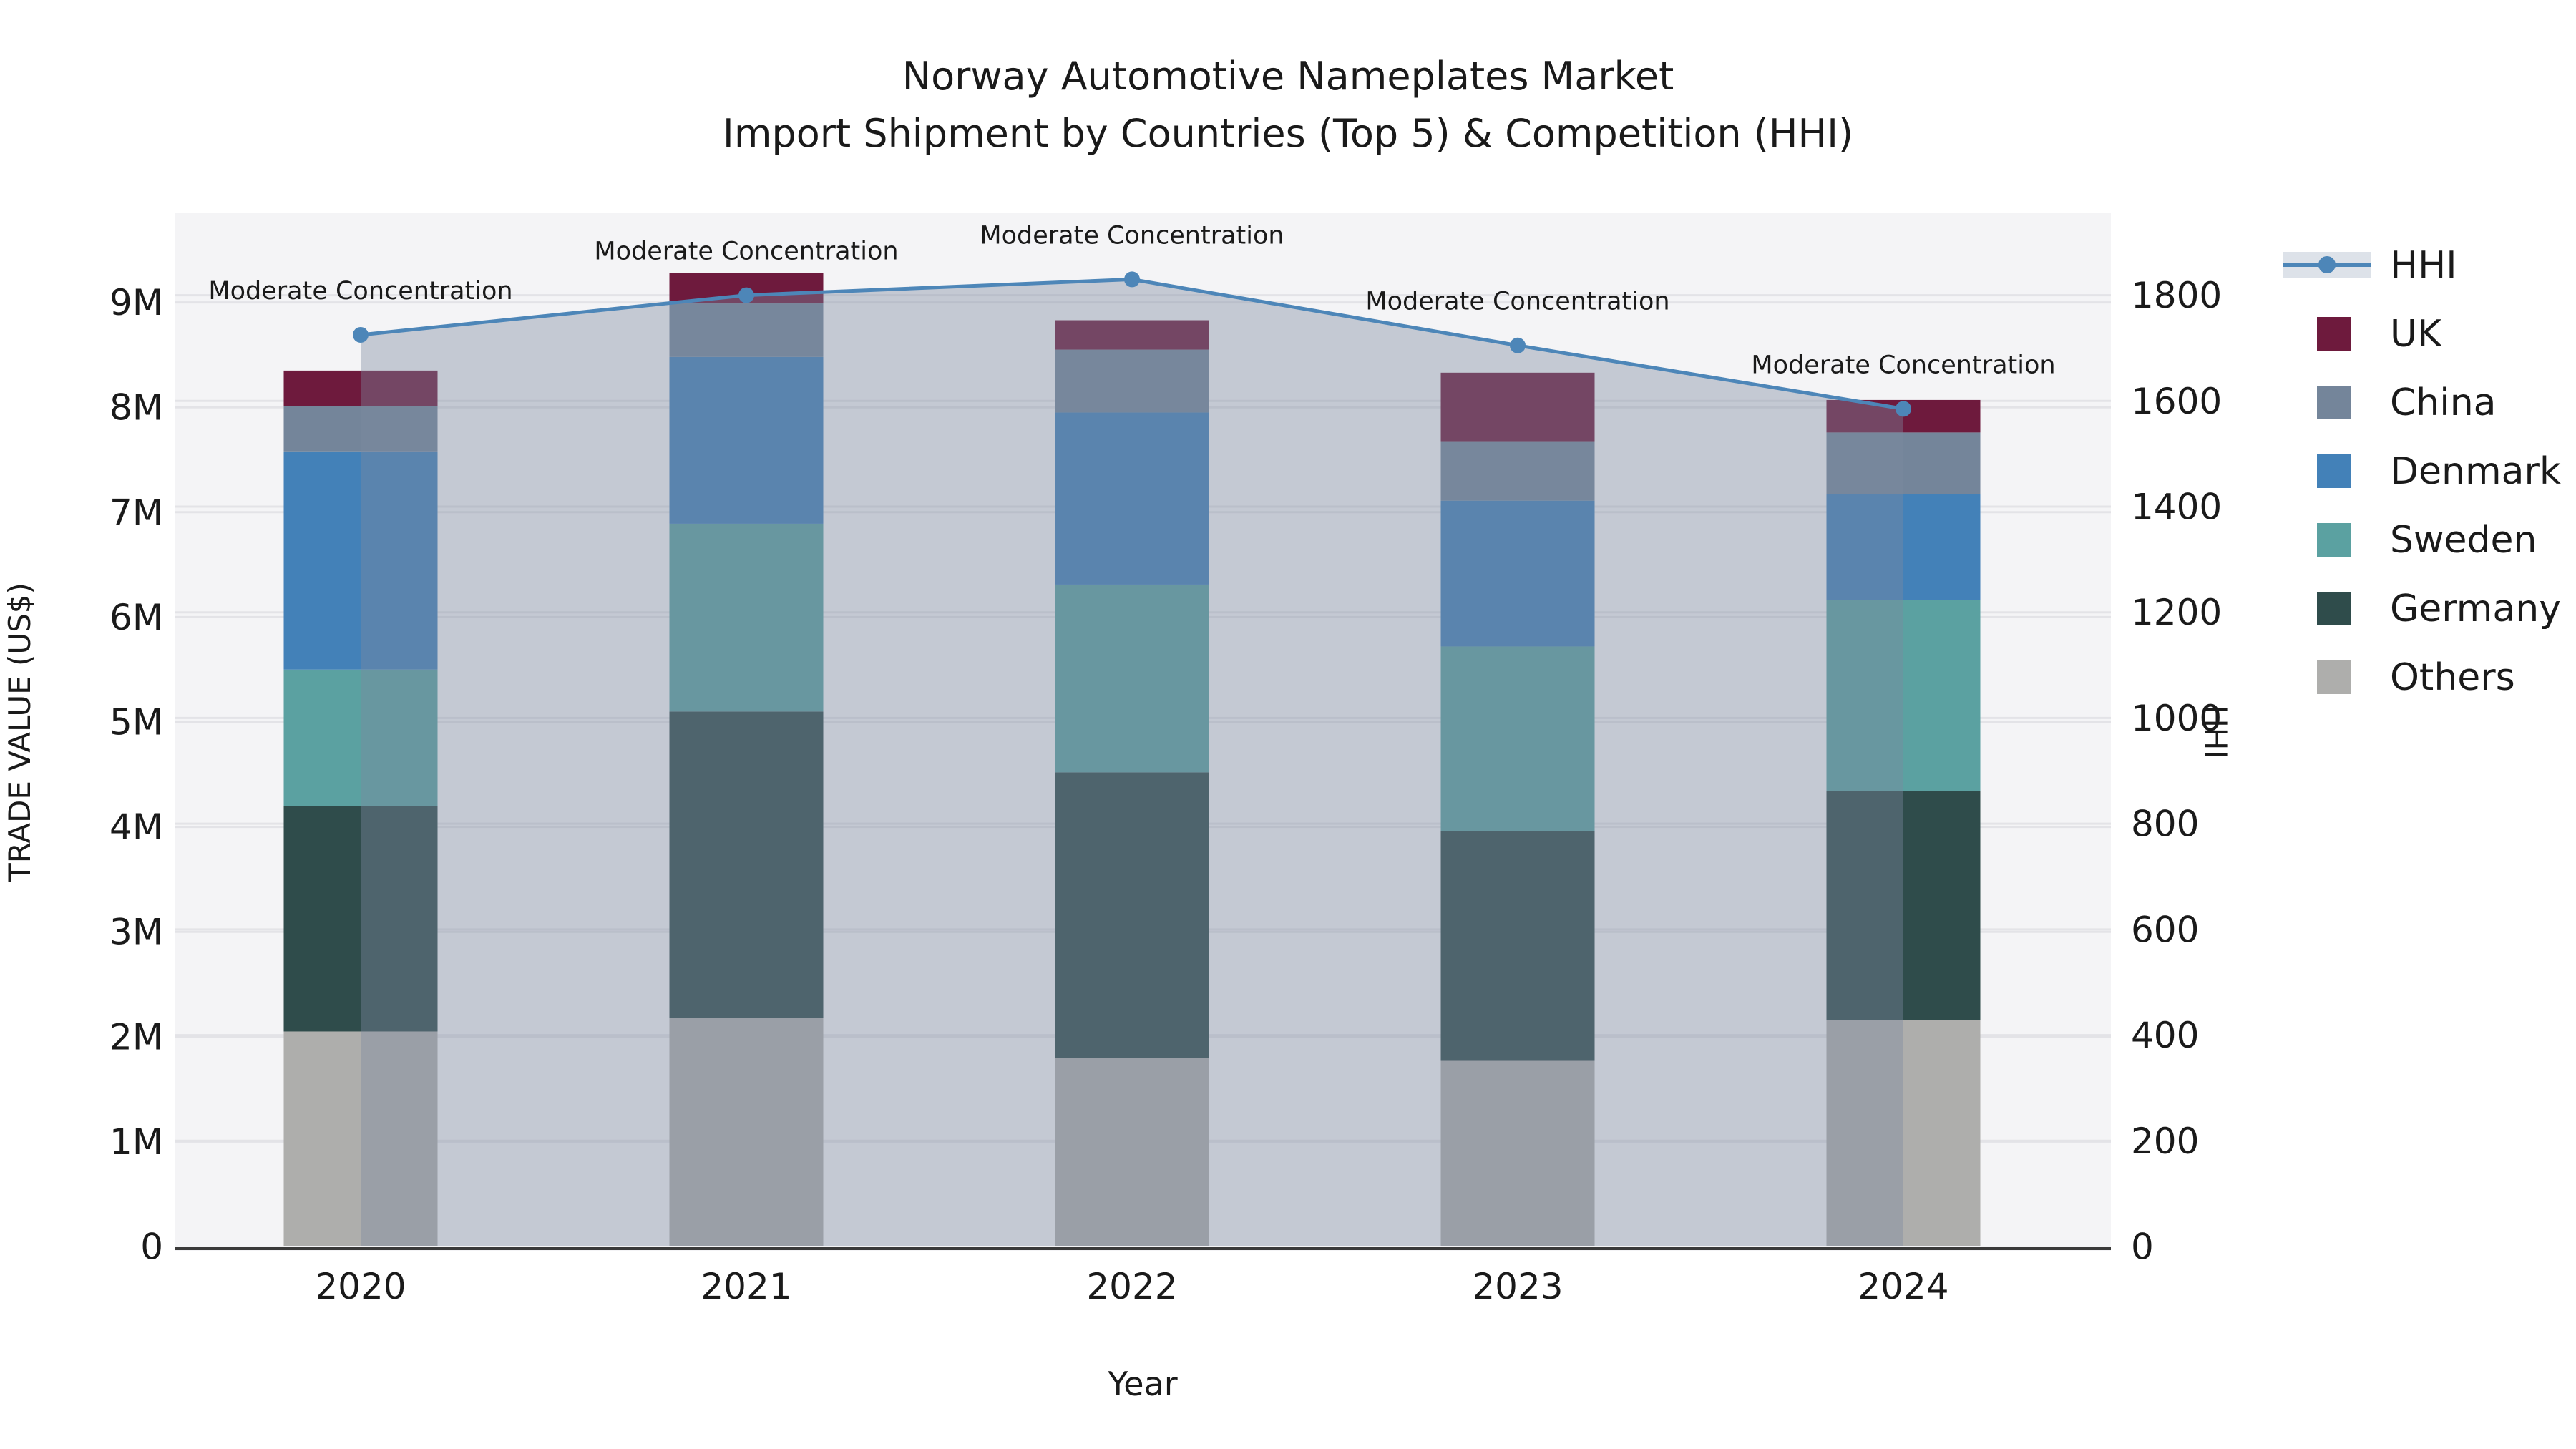 Image resolution: width=2576 pixels, height=1449 pixels. What do you see at coordinates (360, 291) in the screenshot?
I see `annotation-2020: Moderate Concentration` at bounding box center [360, 291].